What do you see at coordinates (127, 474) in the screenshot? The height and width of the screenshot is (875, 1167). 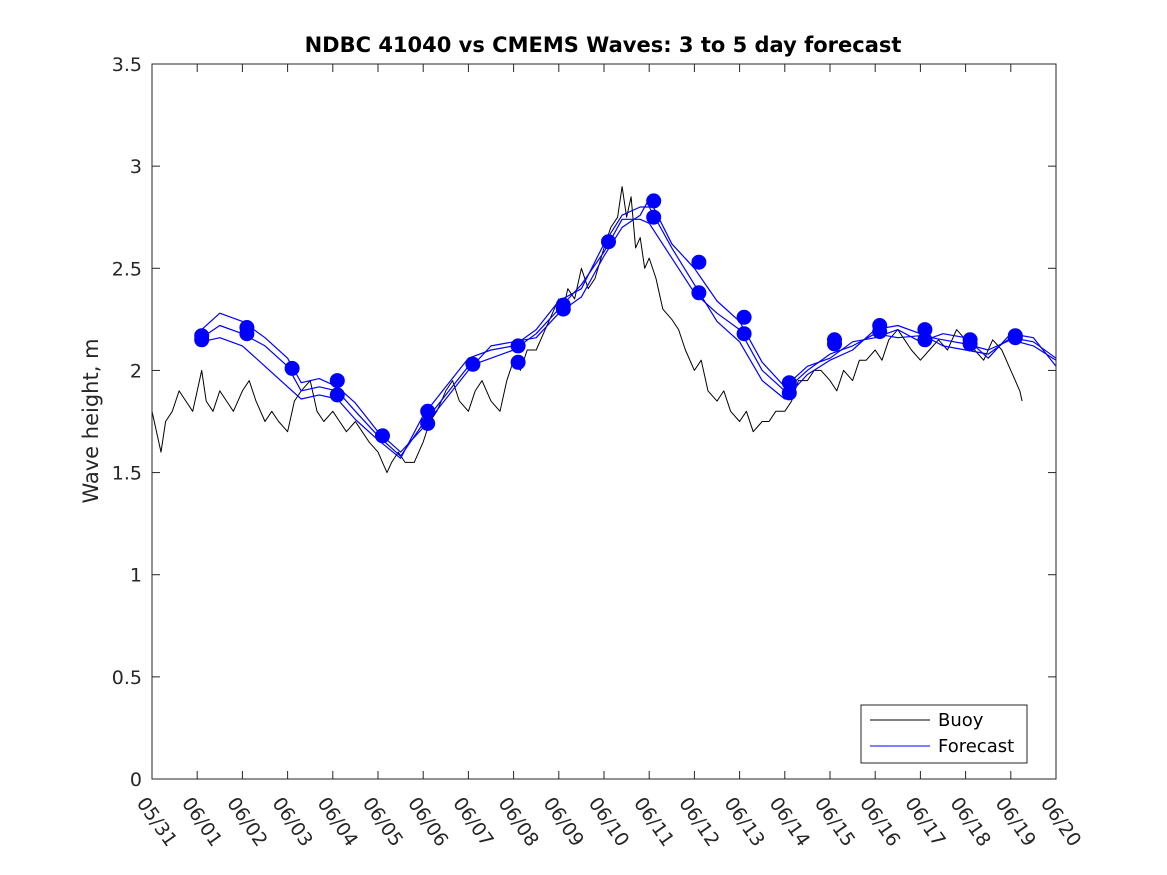 I see `y-tick-label: 1.5` at bounding box center [127, 474].